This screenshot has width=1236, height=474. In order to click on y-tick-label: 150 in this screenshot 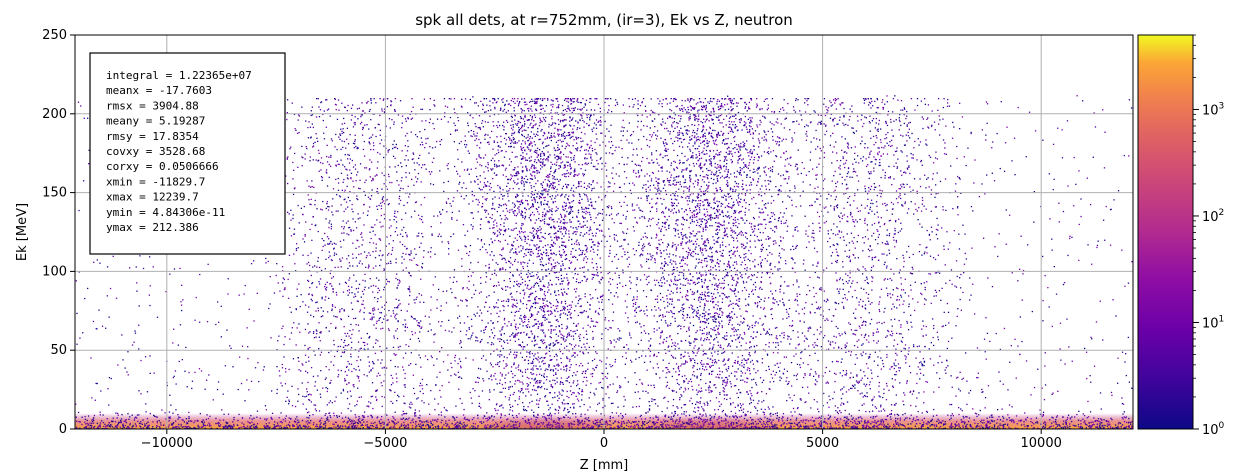, I will do `click(54, 193)`.